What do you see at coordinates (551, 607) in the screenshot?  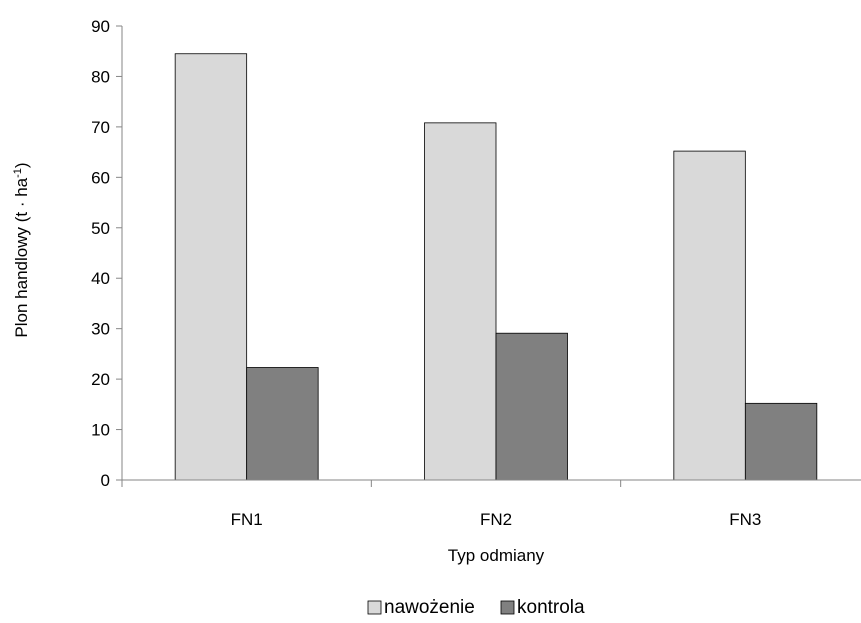 I see `legend-label-kontrola: kontrola` at bounding box center [551, 607].